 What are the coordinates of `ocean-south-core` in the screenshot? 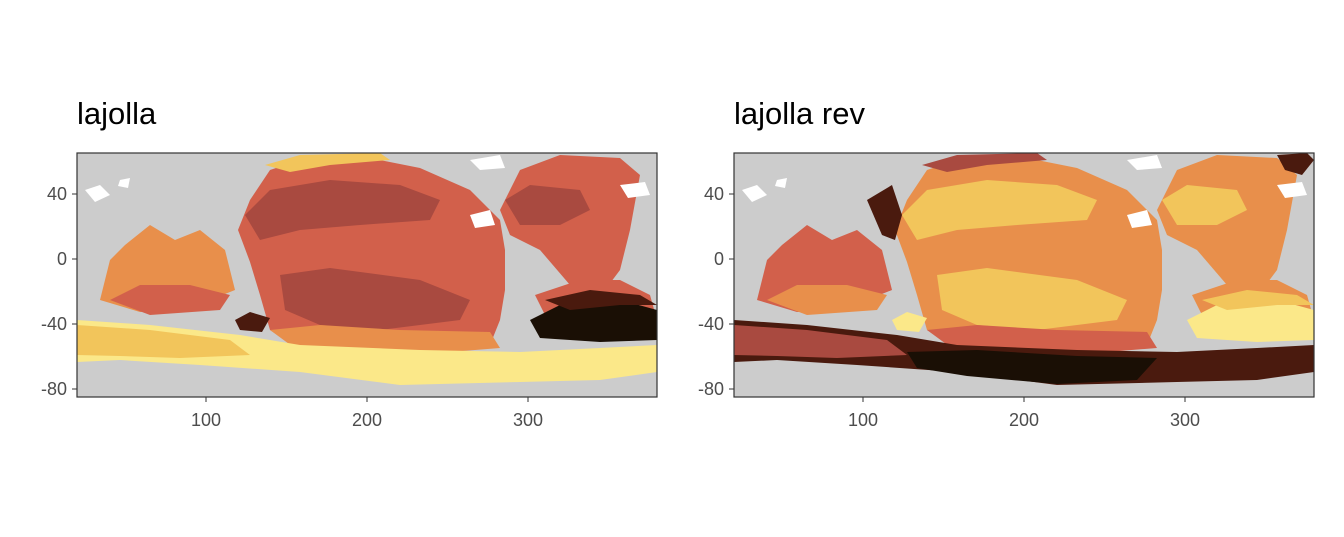 It's located at (1032, 367).